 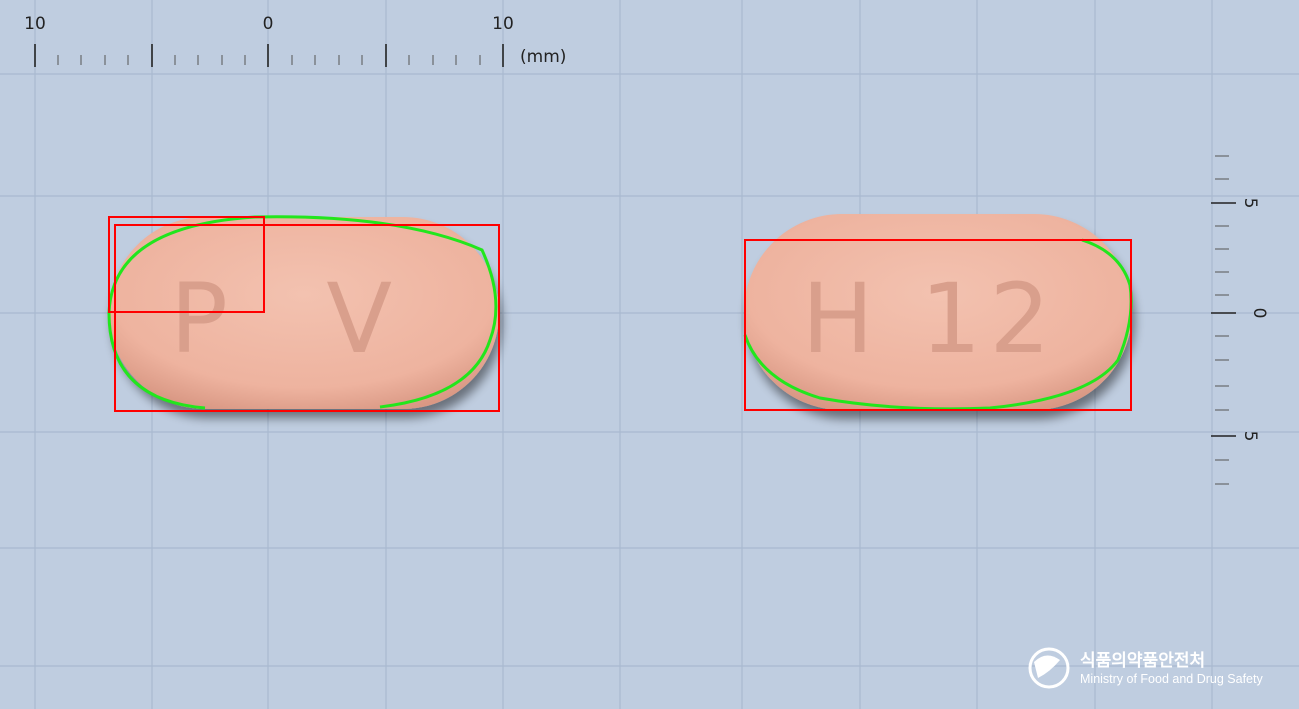 I want to click on side-ruler-label-bottom: 5, so click(x=1250, y=436).